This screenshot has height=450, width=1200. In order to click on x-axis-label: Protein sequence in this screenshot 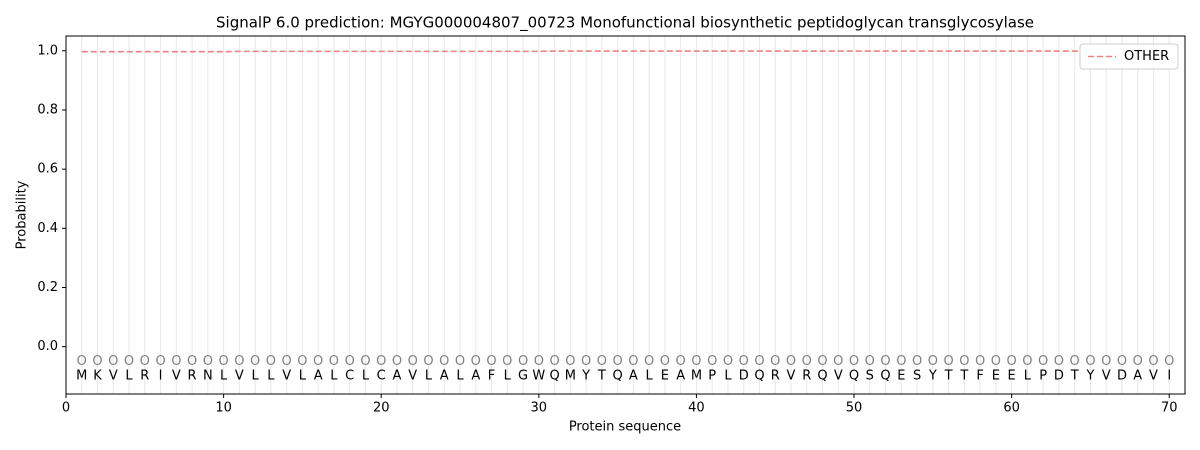, I will do `click(625, 427)`.